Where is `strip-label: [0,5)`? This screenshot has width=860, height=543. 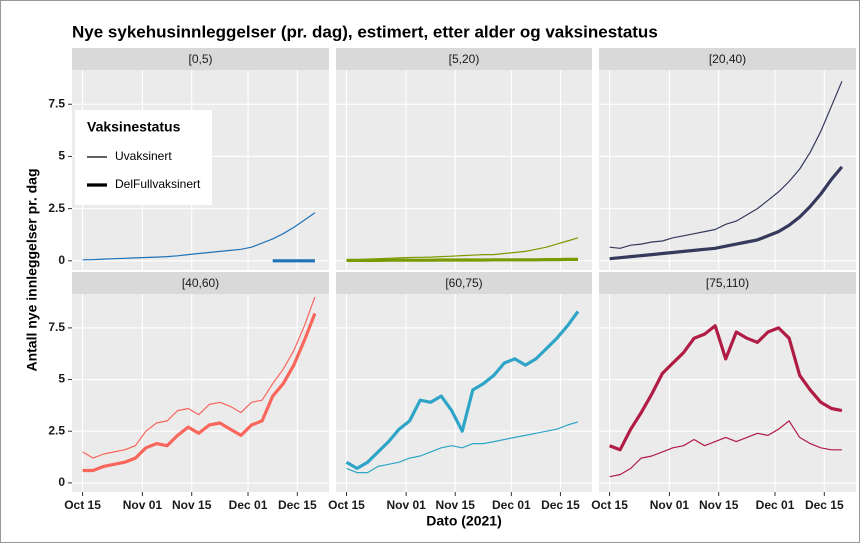 strip-label: [0,5) is located at coordinates (200, 59).